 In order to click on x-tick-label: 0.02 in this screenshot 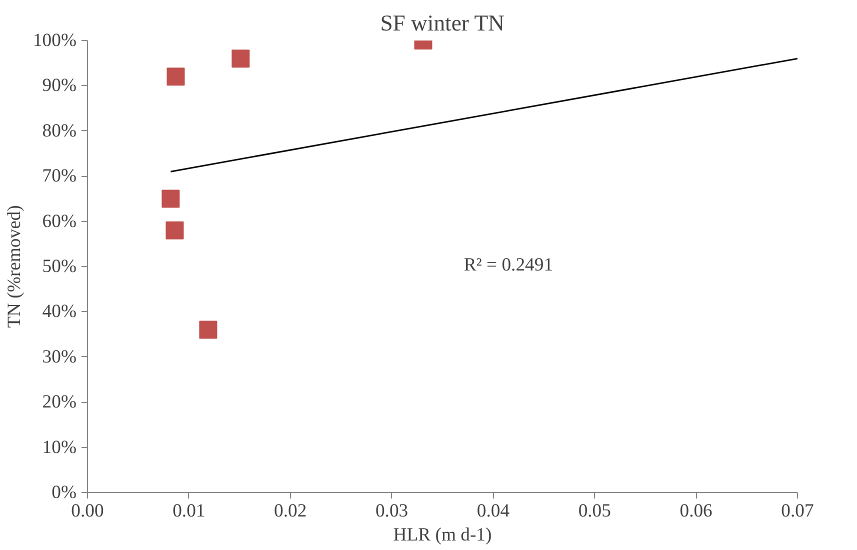, I will do `click(290, 511)`.